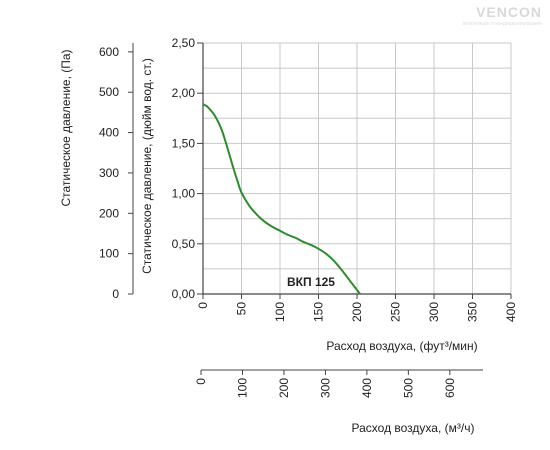 This screenshot has width=550, height=450. Describe the element at coordinates (502, 24) in the screenshot. I see `logo-tagline: вентиляция и кондиционирование` at that location.